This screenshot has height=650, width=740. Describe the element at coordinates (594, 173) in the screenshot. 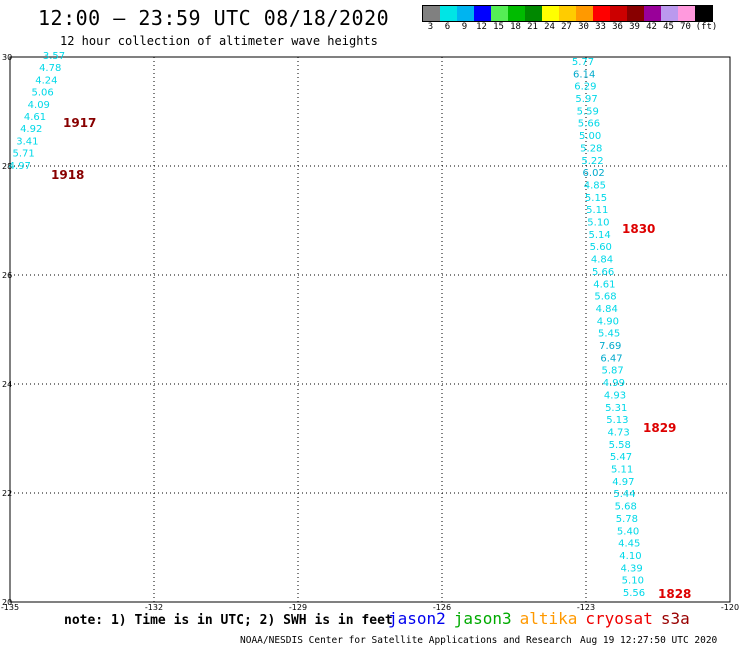

I see `wave-height-value: 6.02` at that location.